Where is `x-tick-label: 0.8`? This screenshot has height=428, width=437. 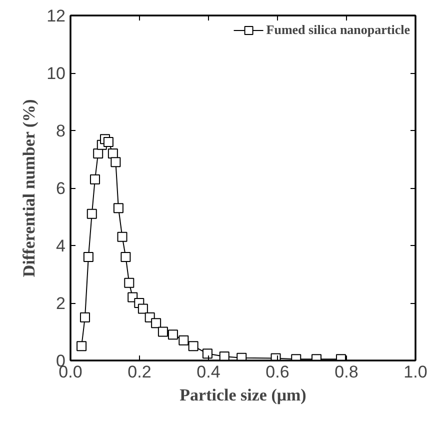
x-tick-label: 0.8 is located at coordinates (346, 372).